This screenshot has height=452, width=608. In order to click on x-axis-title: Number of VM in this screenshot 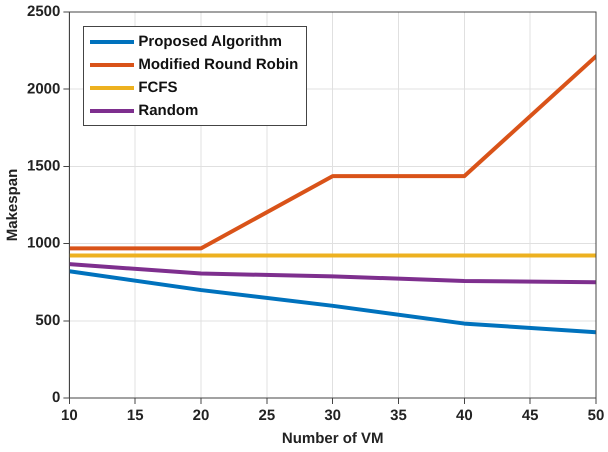, I will do `click(333, 439)`.